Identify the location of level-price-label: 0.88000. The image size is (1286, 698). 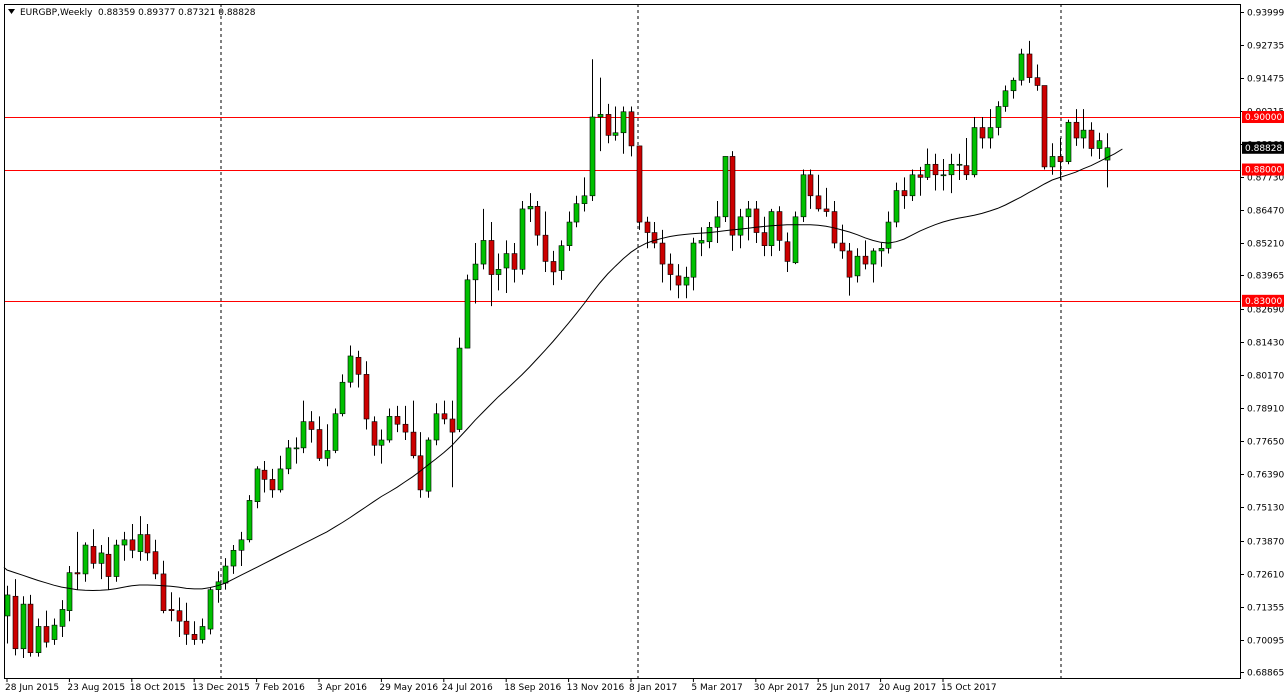
(1263, 171).